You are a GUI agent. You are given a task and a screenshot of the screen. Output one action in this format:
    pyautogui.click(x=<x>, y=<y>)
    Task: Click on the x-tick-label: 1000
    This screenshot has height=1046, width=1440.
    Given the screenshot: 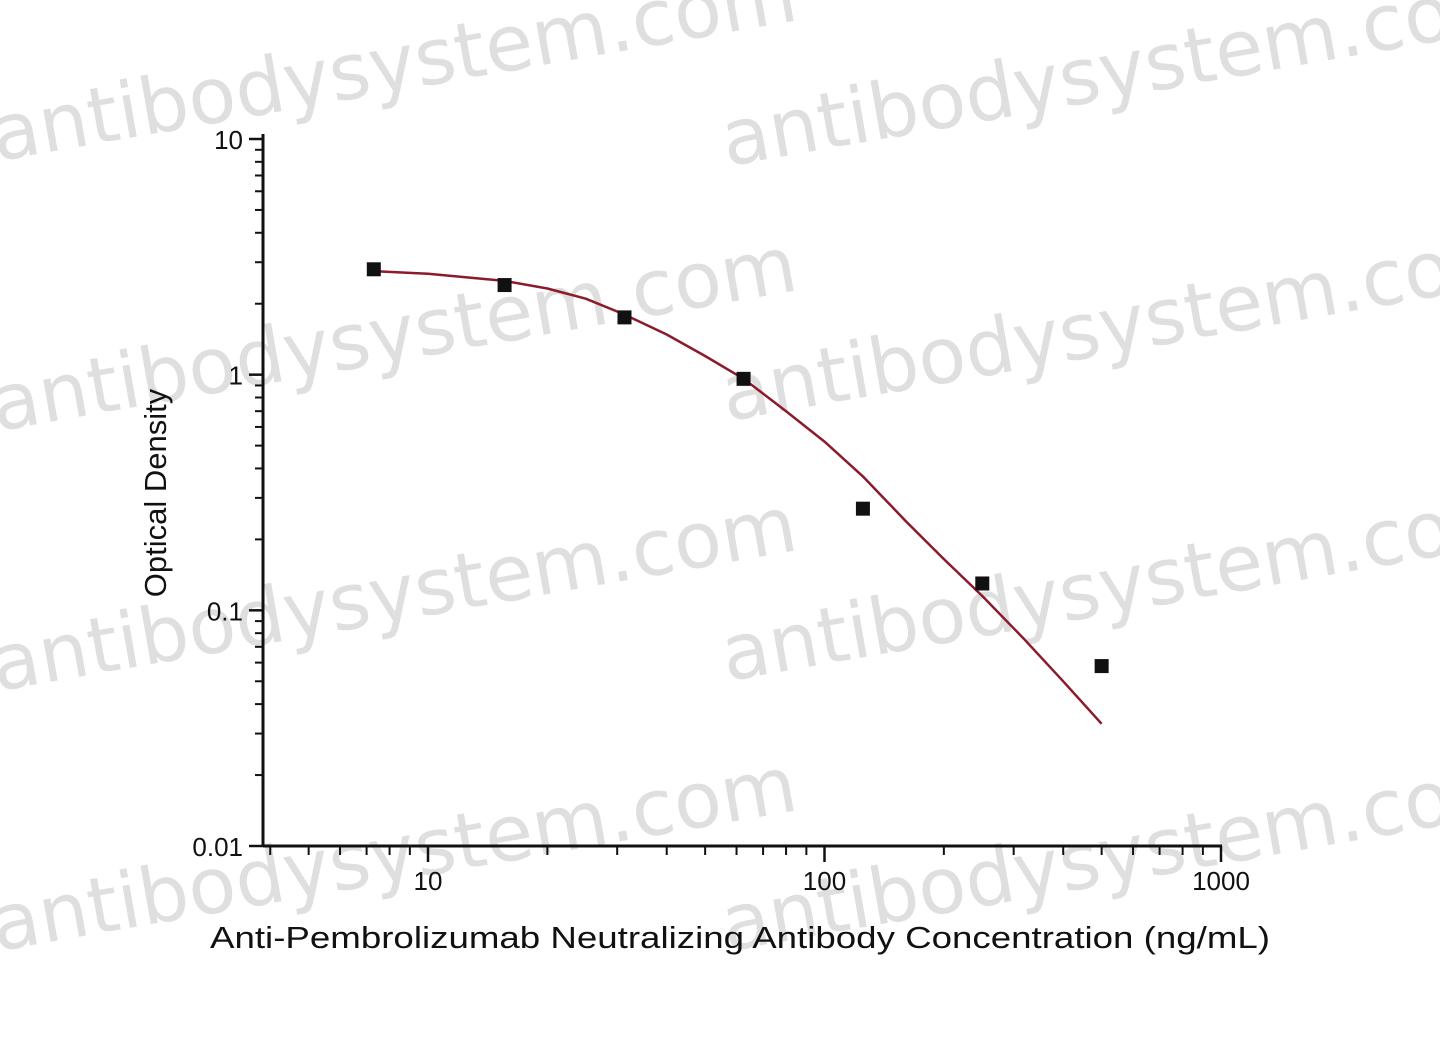 What is the action you would take?
    pyautogui.click(x=1221, y=881)
    